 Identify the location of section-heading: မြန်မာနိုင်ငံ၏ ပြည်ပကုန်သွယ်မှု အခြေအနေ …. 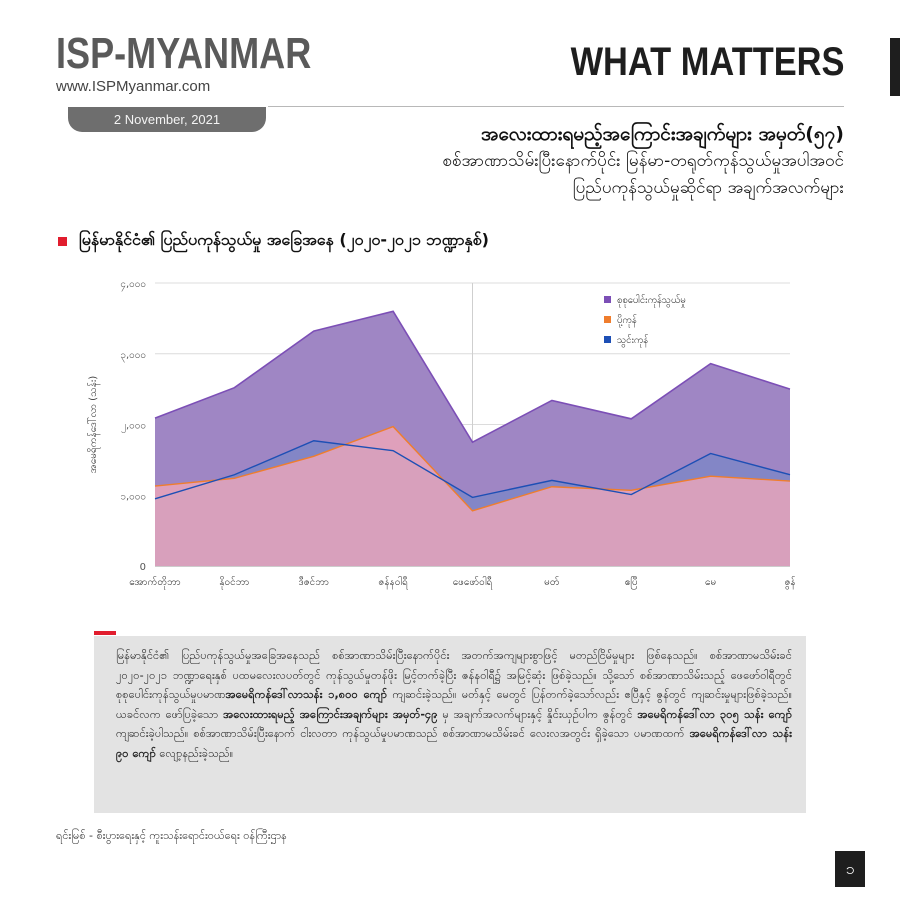
(273, 241).